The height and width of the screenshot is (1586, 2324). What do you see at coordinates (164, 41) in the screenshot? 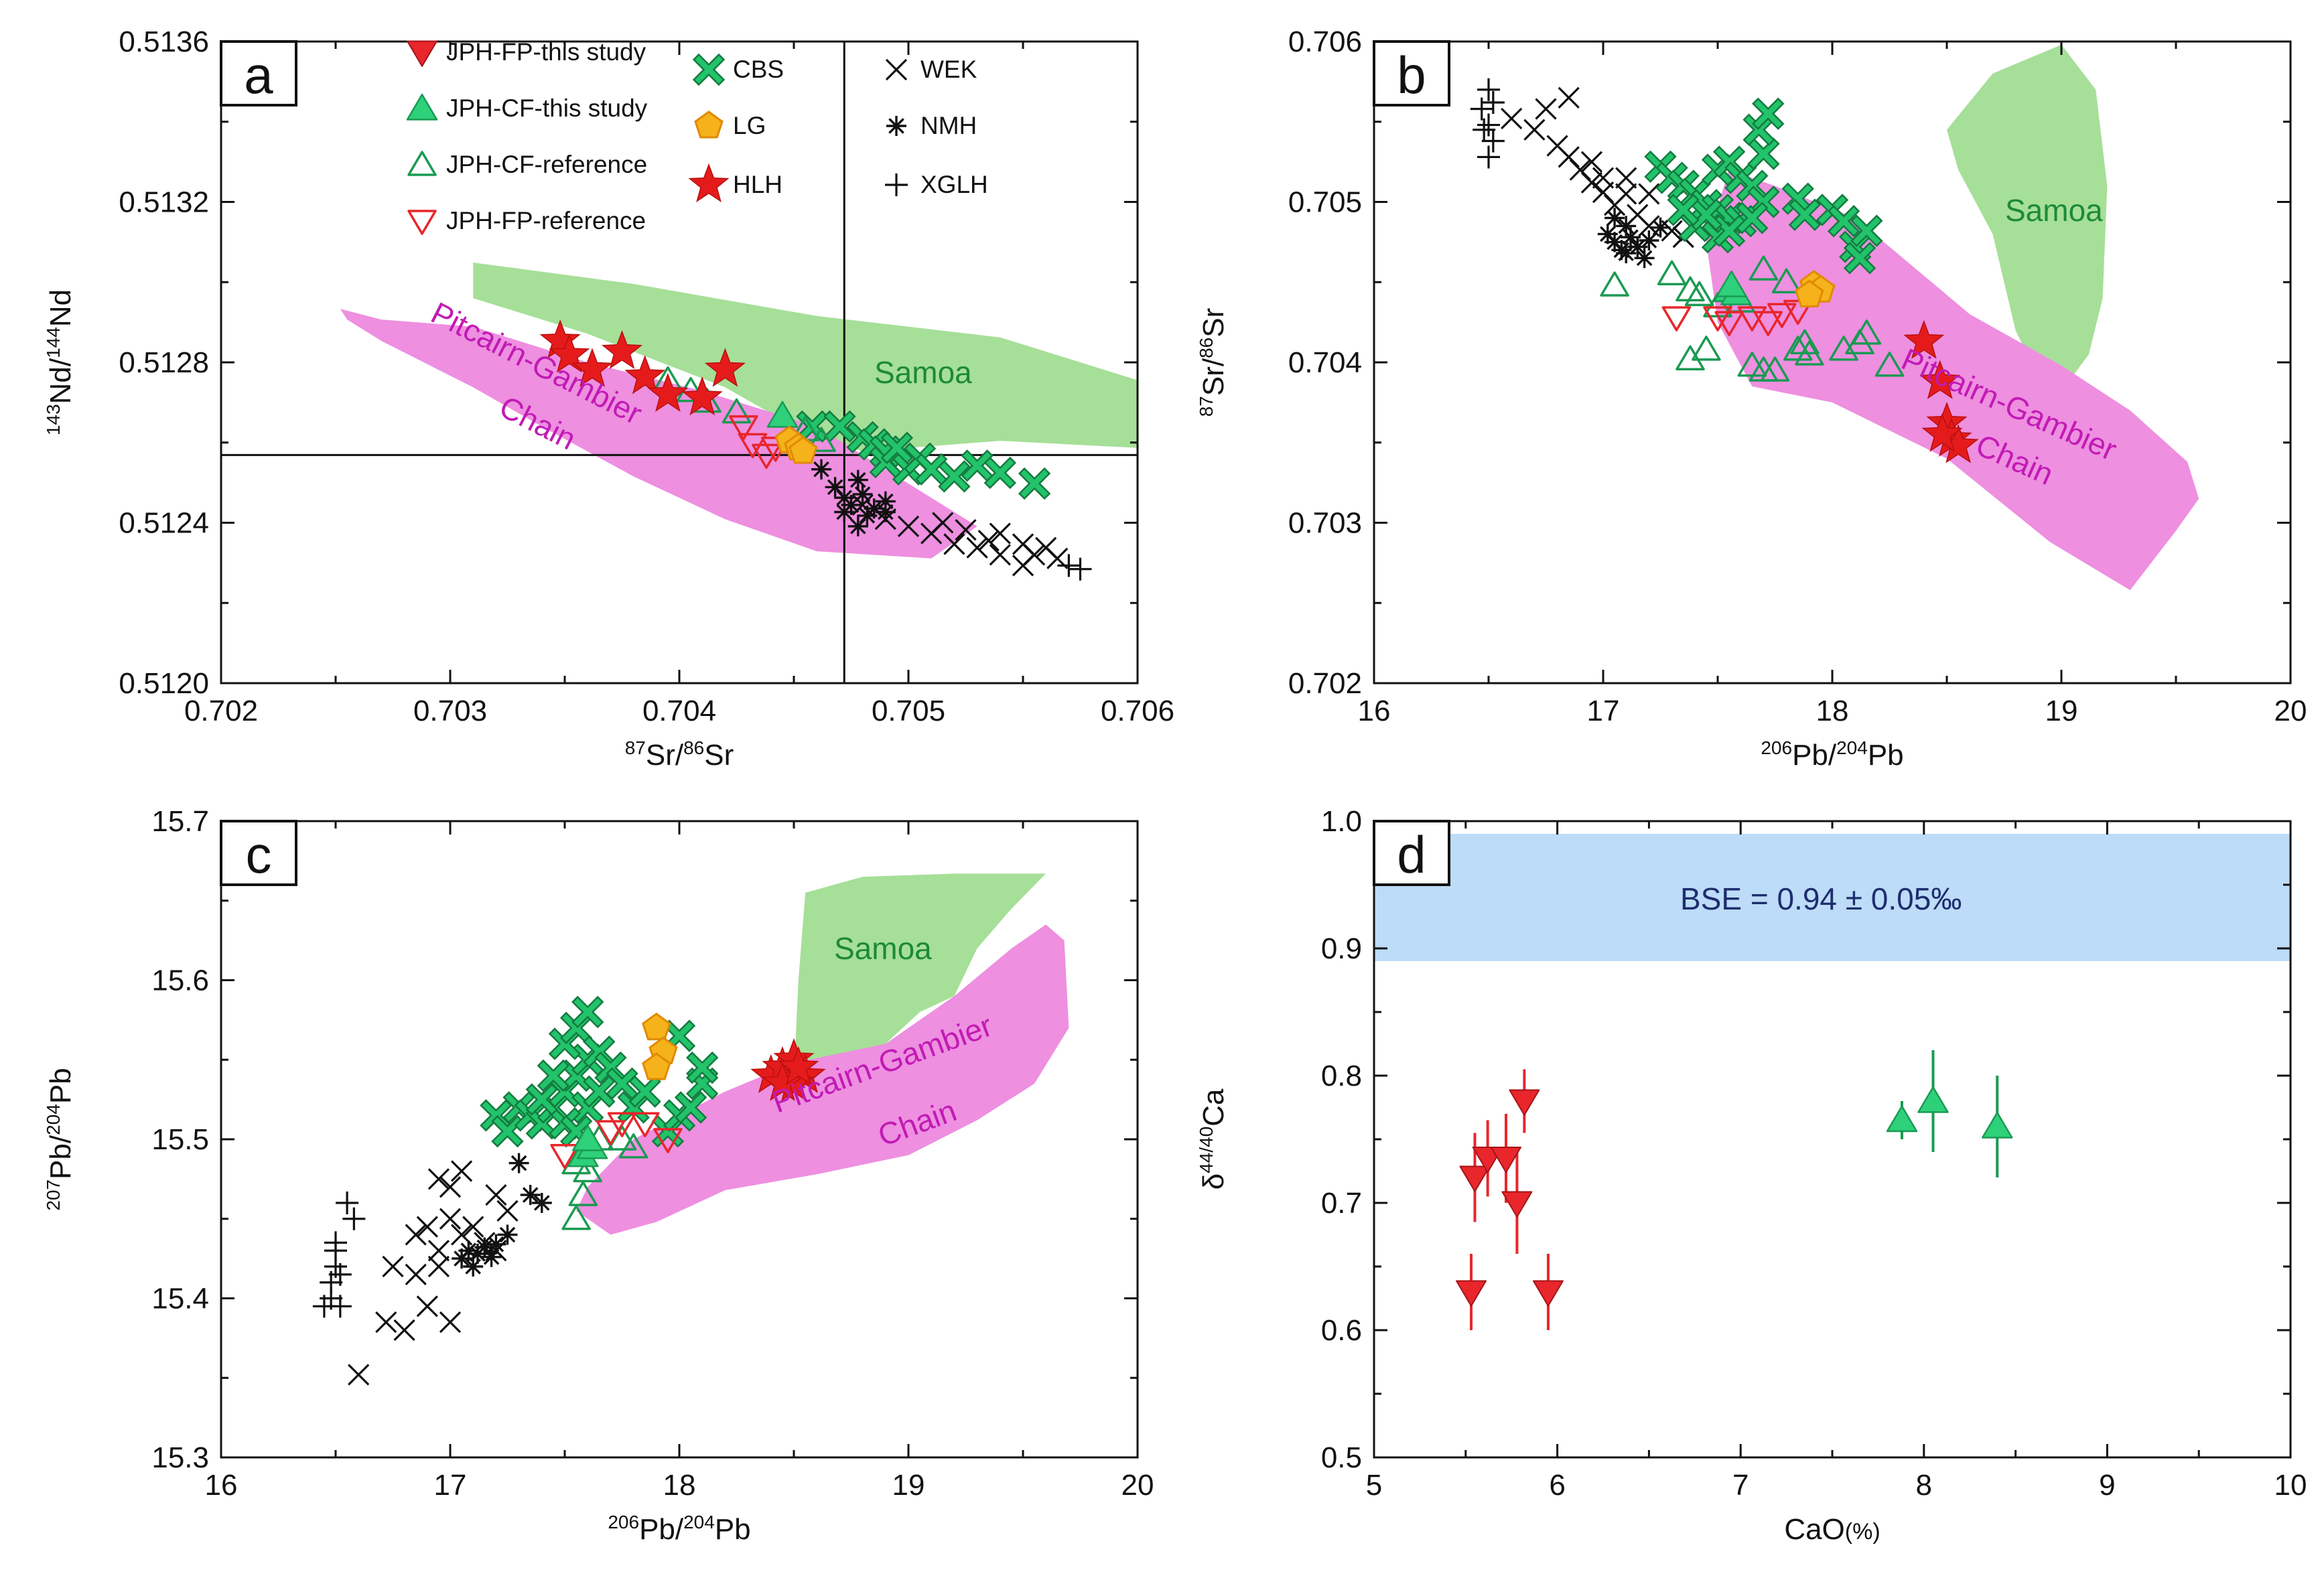
I see `y-tick-label: 0.5136` at bounding box center [164, 41].